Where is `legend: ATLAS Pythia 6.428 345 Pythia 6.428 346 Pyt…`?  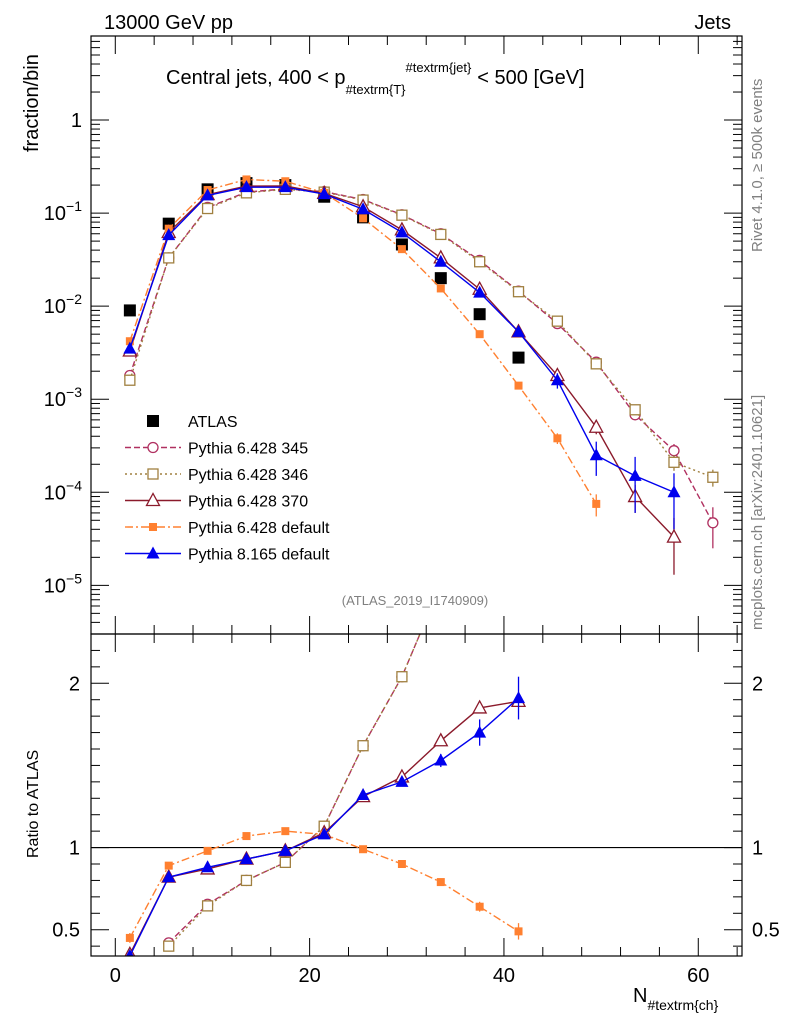
legend: ATLAS Pythia 6.428 345 Pythia 6.428 346 Pyt… is located at coordinates (227, 489).